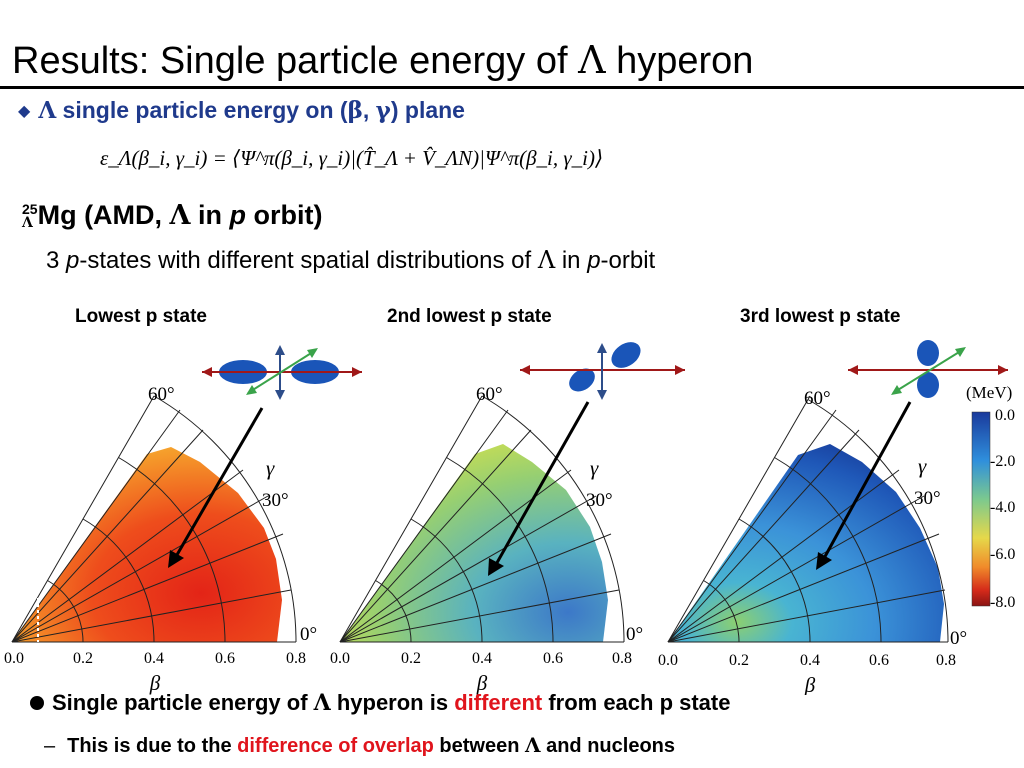 Image resolution: width=1024 pixels, height=768 pixels. I want to click on beta-label-3: β, so click(810, 684).